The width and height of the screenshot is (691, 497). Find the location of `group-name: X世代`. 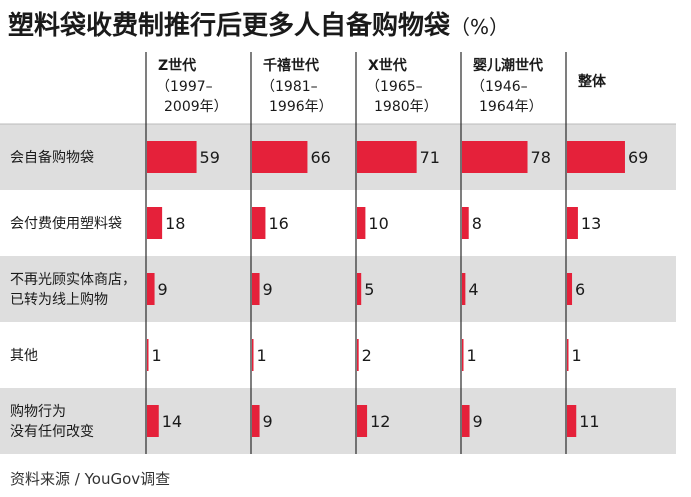

group-name: X世代 is located at coordinates (387, 65).